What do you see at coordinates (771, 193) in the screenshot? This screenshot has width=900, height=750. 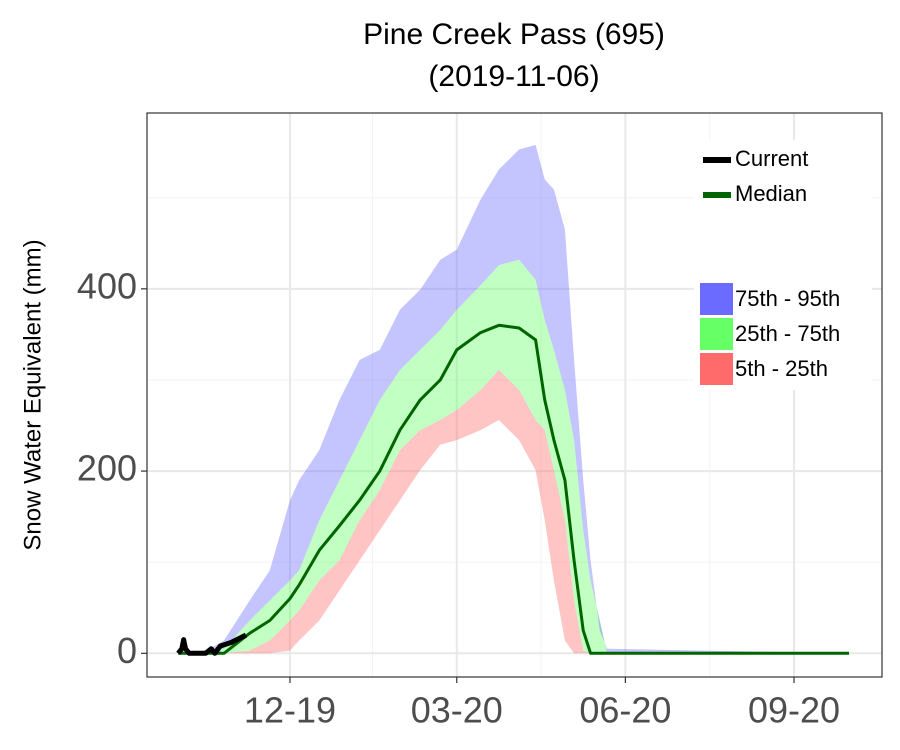 I see `legend-label: Median` at bounding box center [771, 193].